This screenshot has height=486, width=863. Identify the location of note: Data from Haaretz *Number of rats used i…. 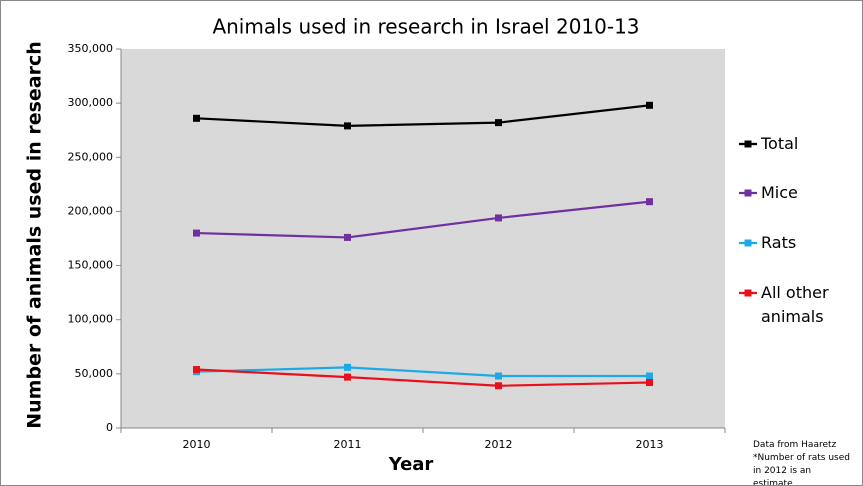
(803, 462).